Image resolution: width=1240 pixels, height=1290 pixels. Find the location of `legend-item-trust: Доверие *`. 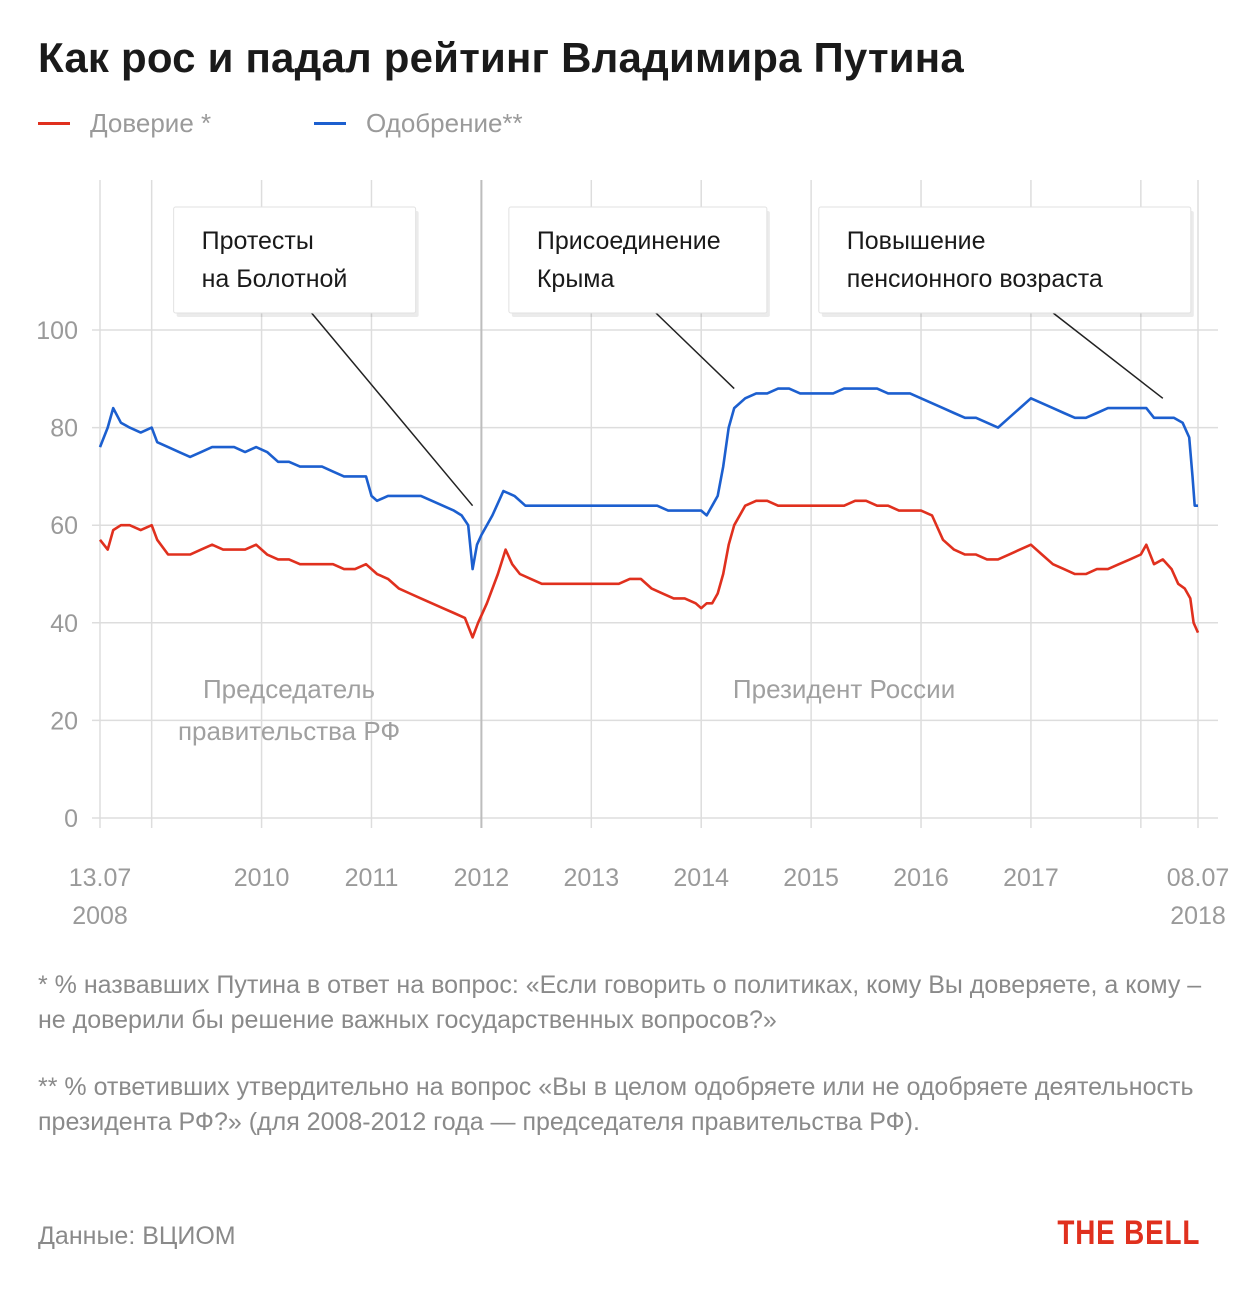

legend-item-trust: Доверие * is located at coordinates (124, 123).